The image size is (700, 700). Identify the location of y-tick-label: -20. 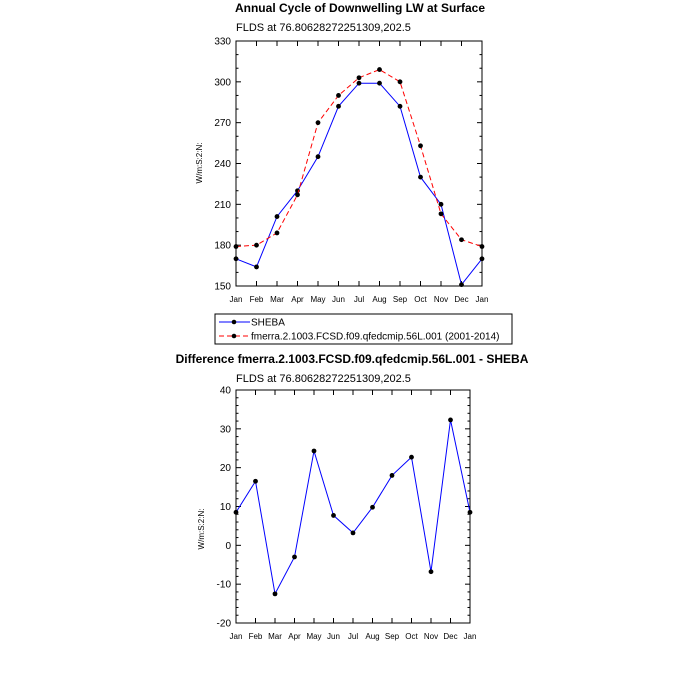
(224, 624).